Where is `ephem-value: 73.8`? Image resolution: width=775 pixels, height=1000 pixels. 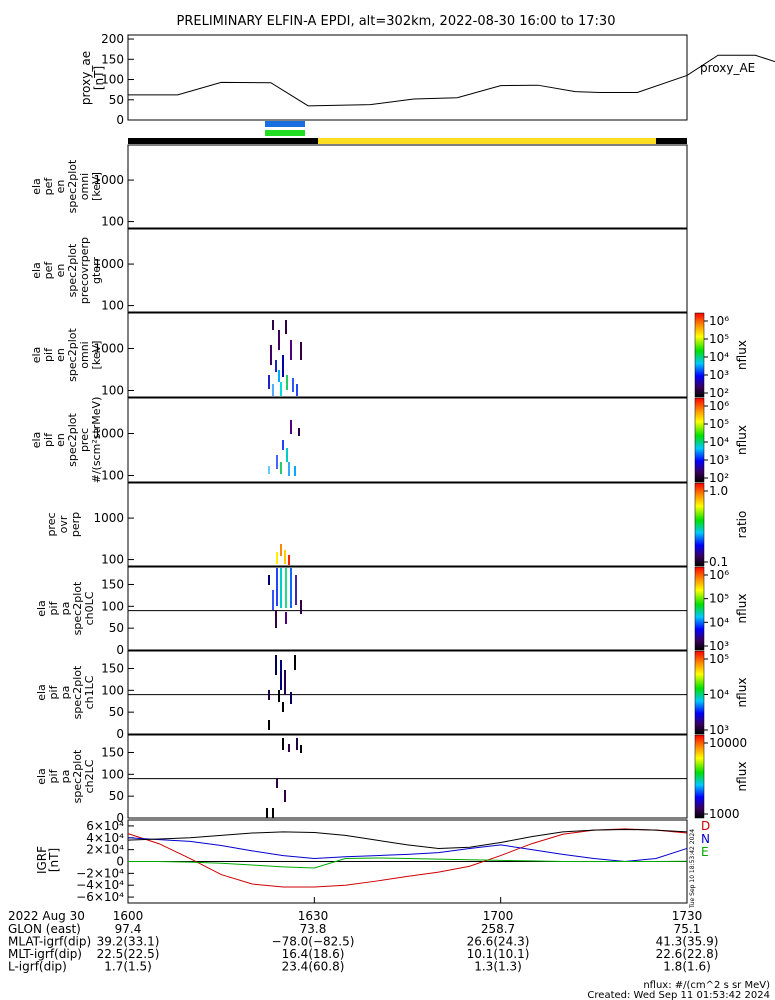
ephem-value: 73.8 is located at coordinates (313, 929).